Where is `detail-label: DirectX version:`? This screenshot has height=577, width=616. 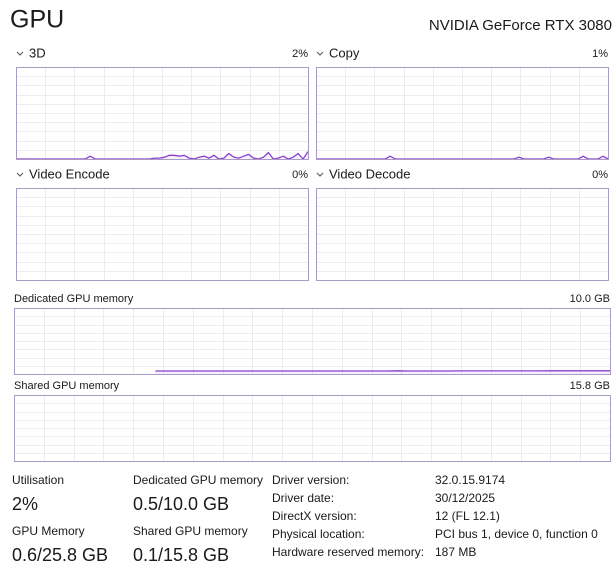 detail-label: DirectX version: is located at coordinates (314, 516).